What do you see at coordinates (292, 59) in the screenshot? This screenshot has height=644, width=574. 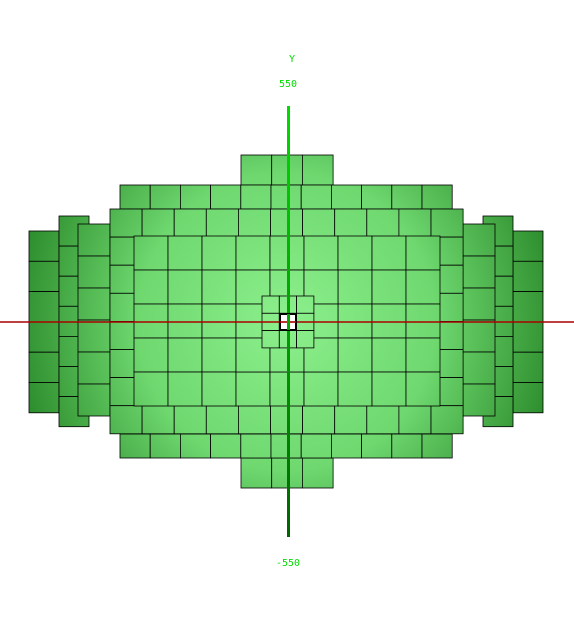 I see `y-axis-label: Y` at bounding box center [292, 59].